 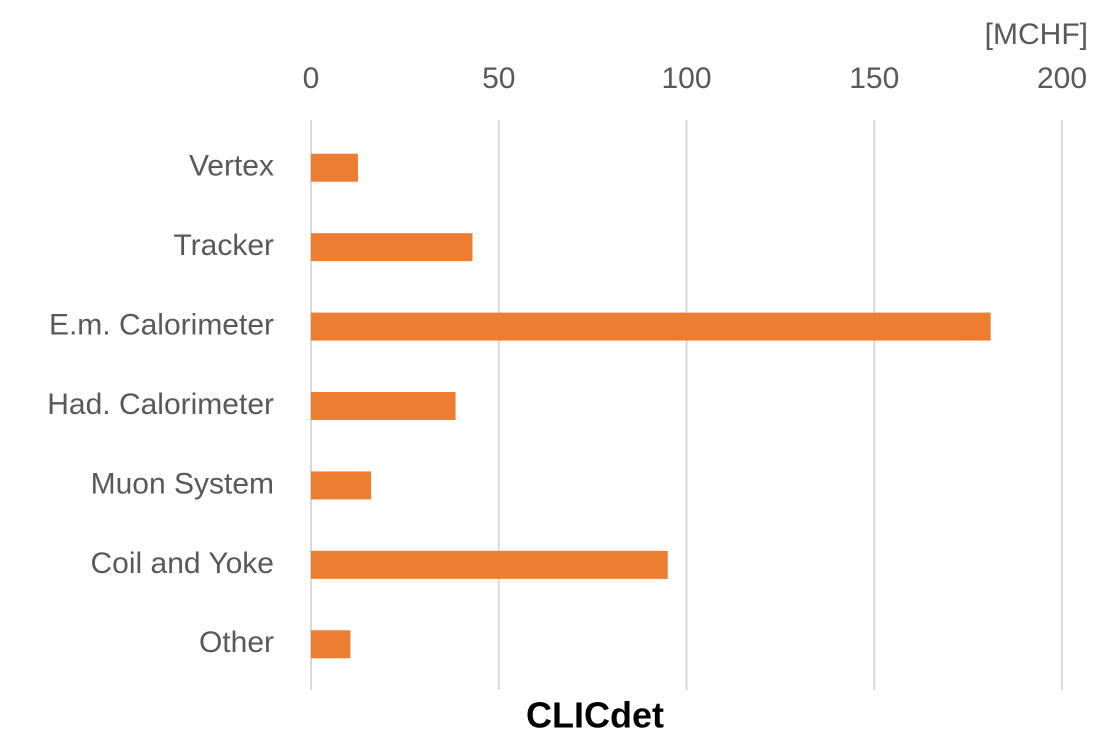 What do you see at coordinates (223, 245) in the screenshot?
I see `y-tick-label: Tracker` at bounding box center [223, 245].